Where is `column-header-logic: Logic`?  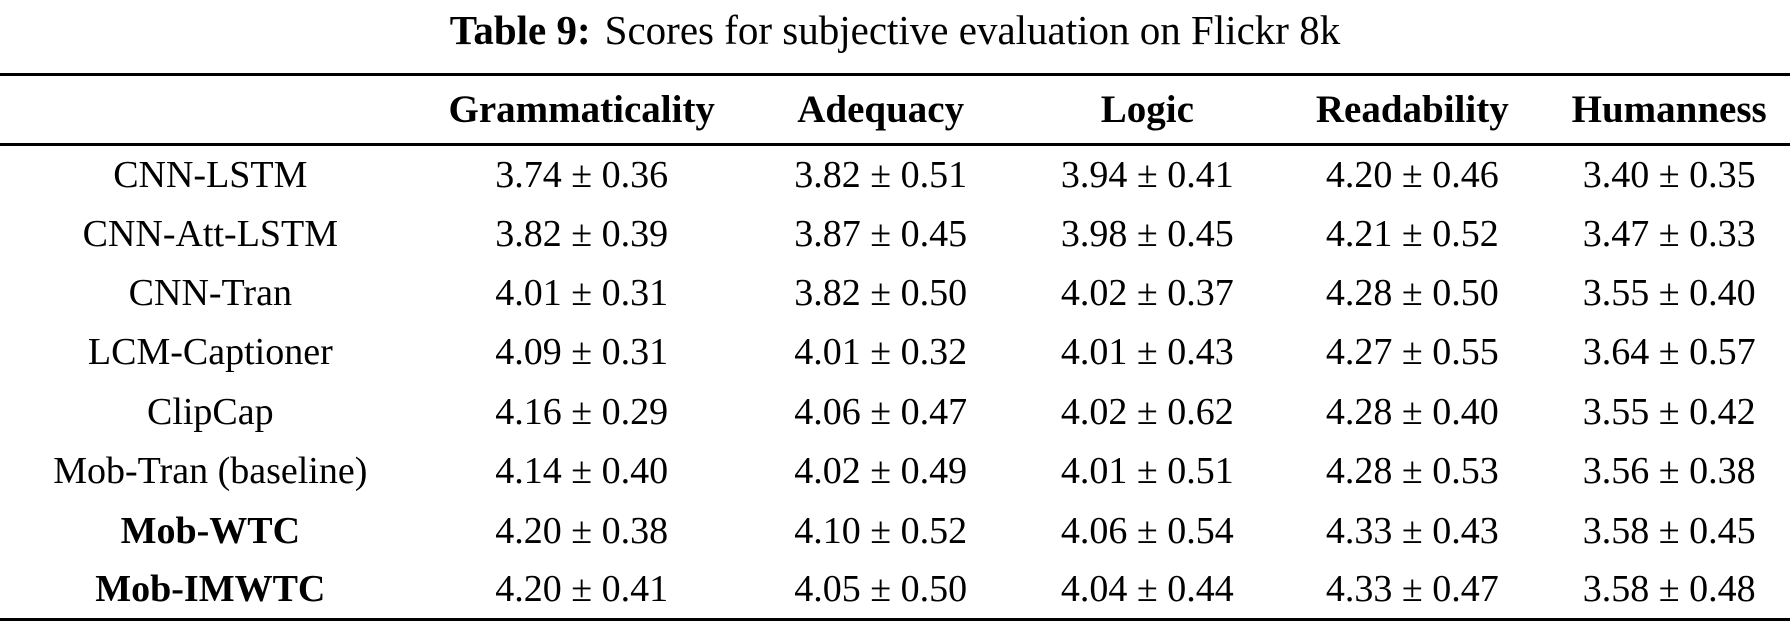
column-header-logic: Logic is located at coordinates (1147, 110).